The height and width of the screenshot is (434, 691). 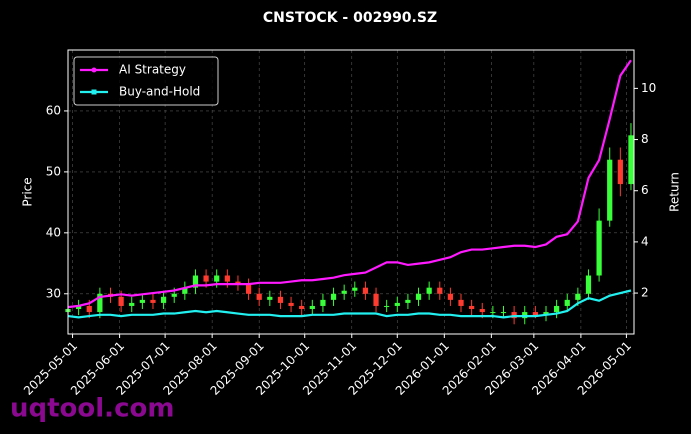 What do you see at coordinates (349, 304) in the screenshot?
I see `series-line` at bounding box center [349, 304].